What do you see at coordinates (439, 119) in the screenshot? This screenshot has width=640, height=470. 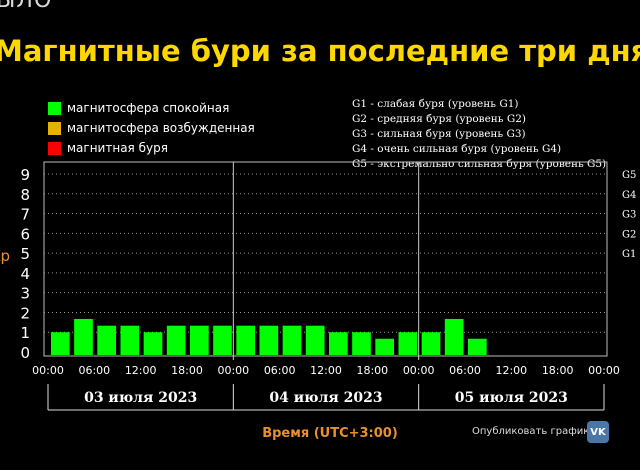 I see `g-legend-g2: G2 - средняя буря (уровень G2)` at bounding box center [439, 119].